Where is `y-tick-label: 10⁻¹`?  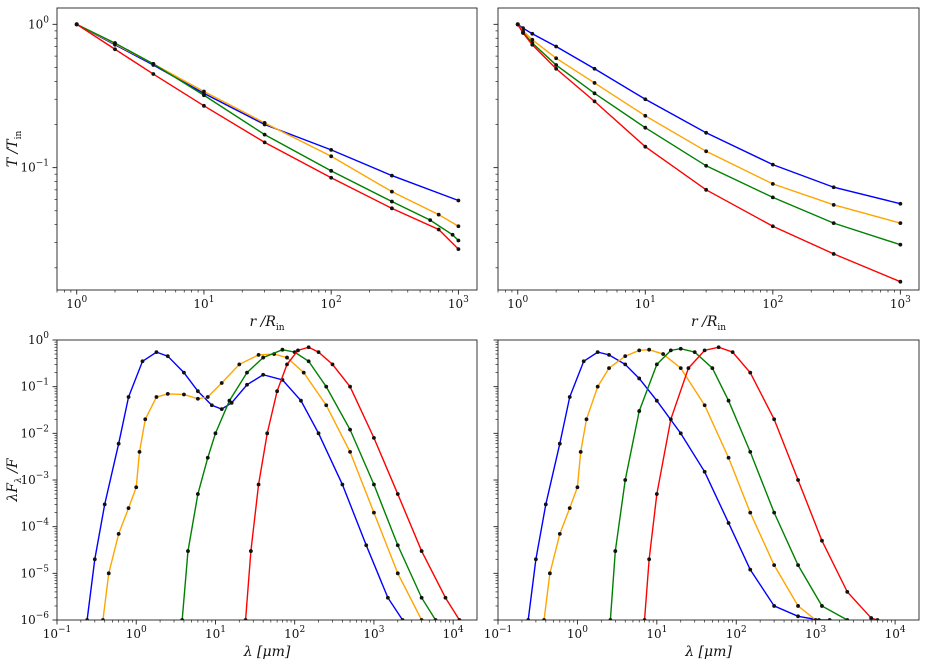 y-tick-label: 10⁻¹ is located at coordinates (34, 386).